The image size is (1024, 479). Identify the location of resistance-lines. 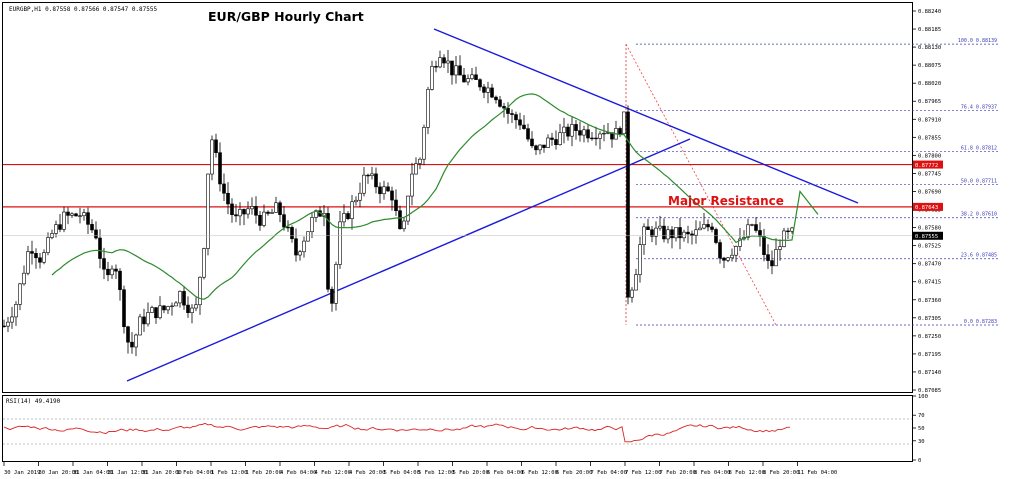
(457, 185).